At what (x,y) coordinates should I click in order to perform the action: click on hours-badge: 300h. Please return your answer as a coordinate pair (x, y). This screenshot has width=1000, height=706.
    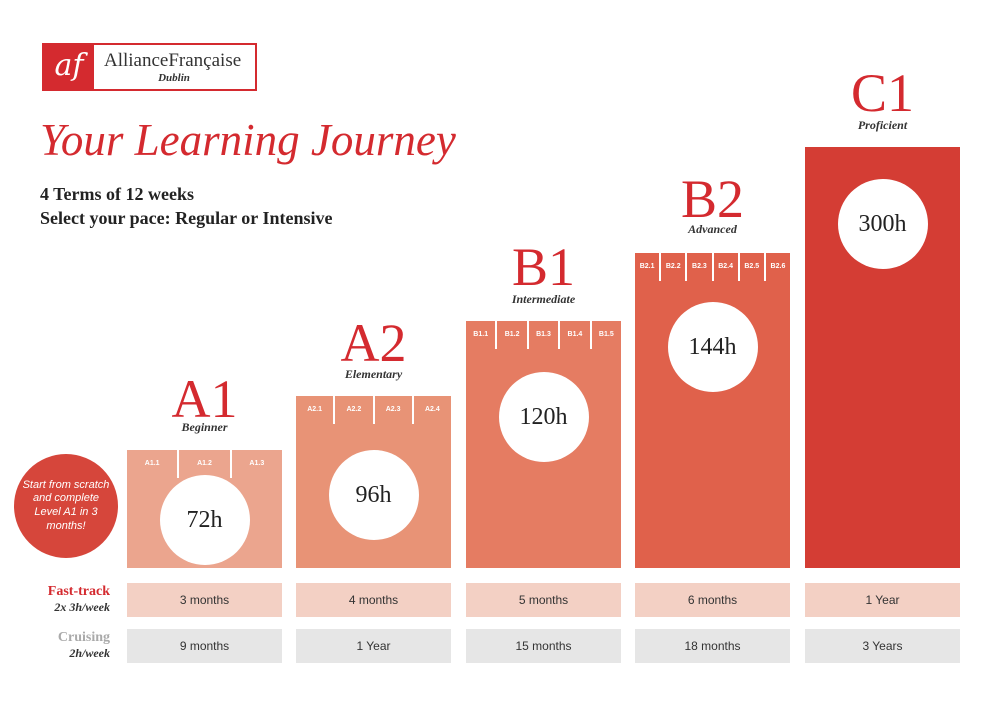
    Looking at the image, I should click on (882, 224).